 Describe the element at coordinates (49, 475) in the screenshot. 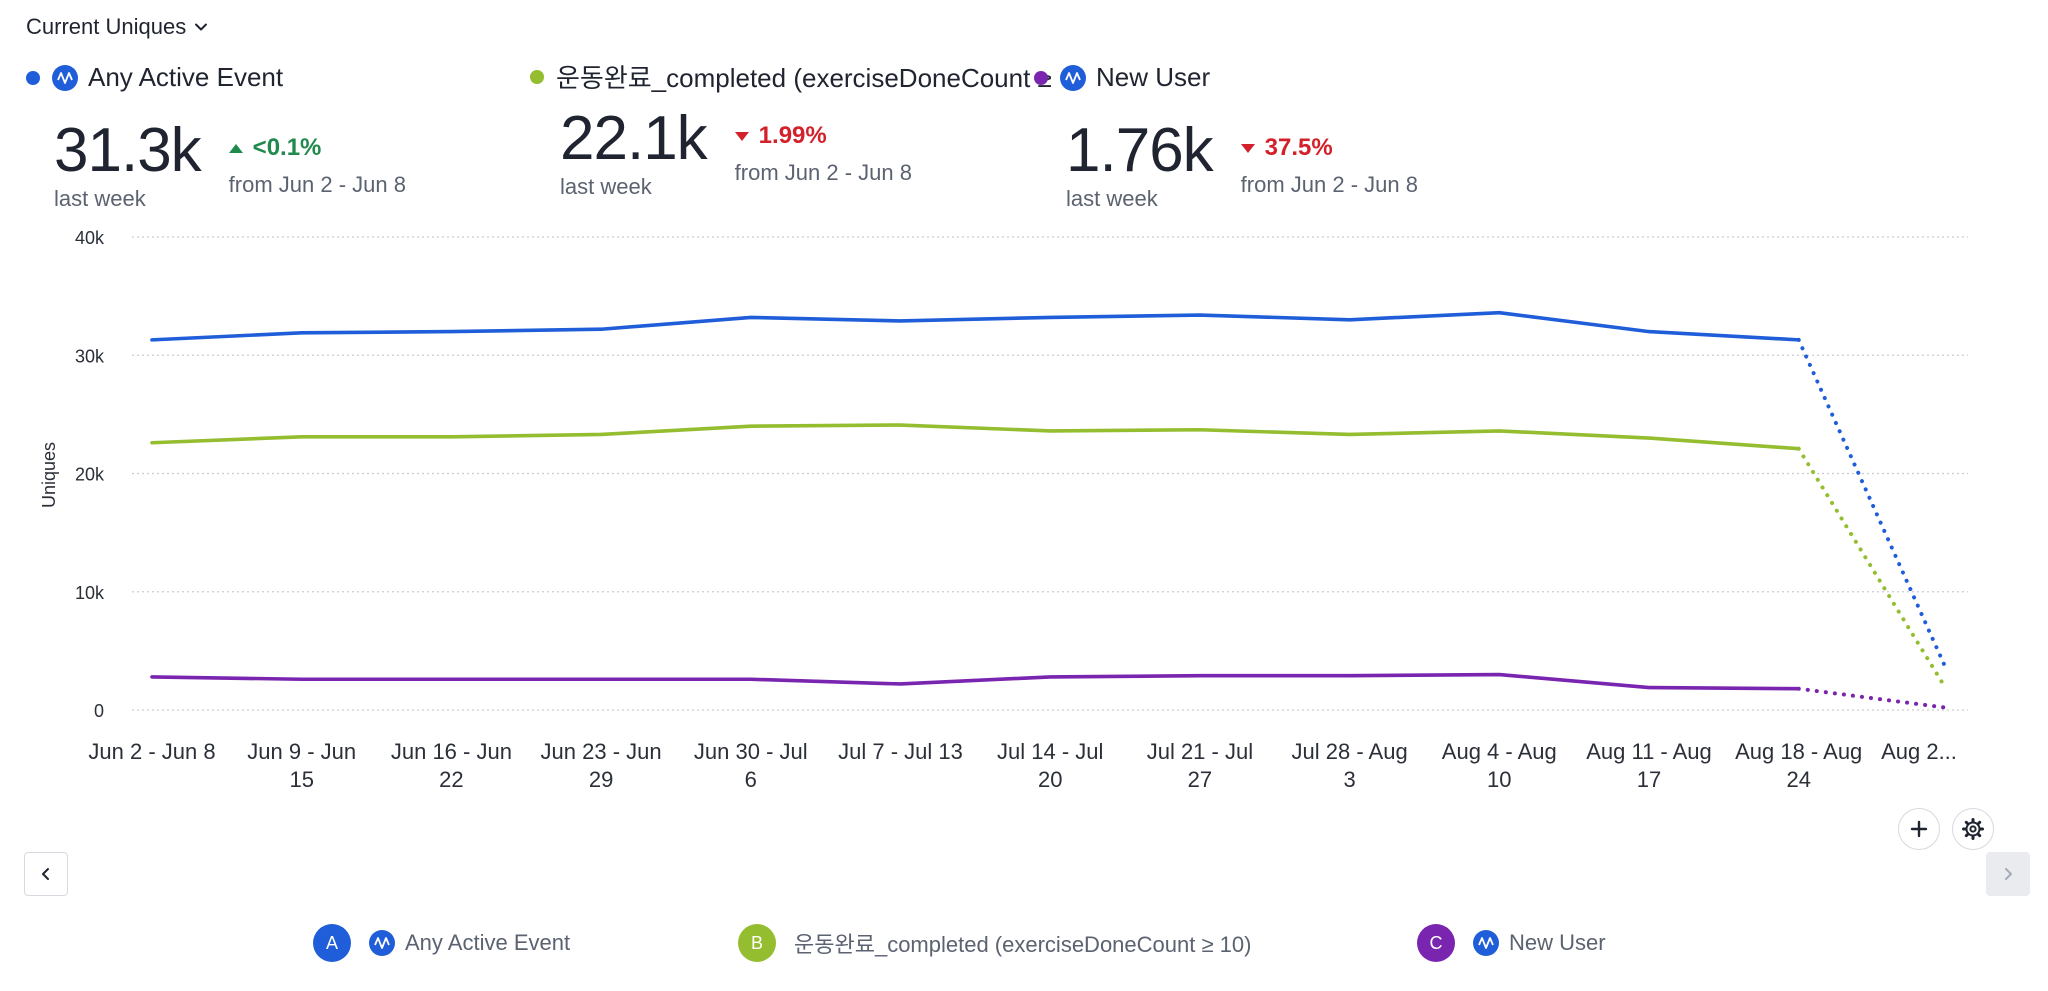

I see `y-axis-label: Uniques` at that location.